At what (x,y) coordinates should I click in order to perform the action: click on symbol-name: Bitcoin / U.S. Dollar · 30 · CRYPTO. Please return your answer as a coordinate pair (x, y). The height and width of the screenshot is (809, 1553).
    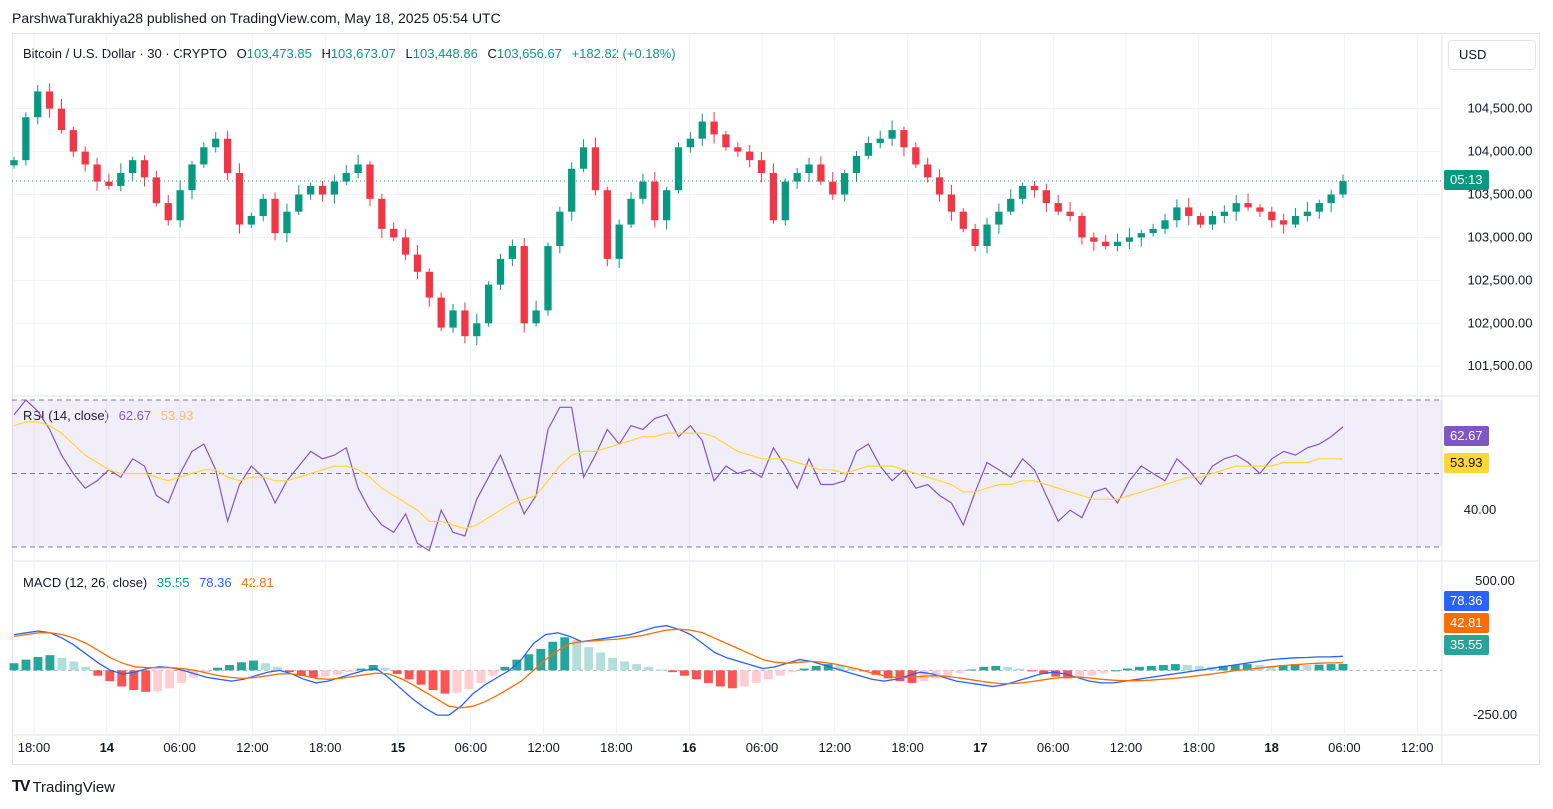
    Looking at the image, I should click on (125, 53).